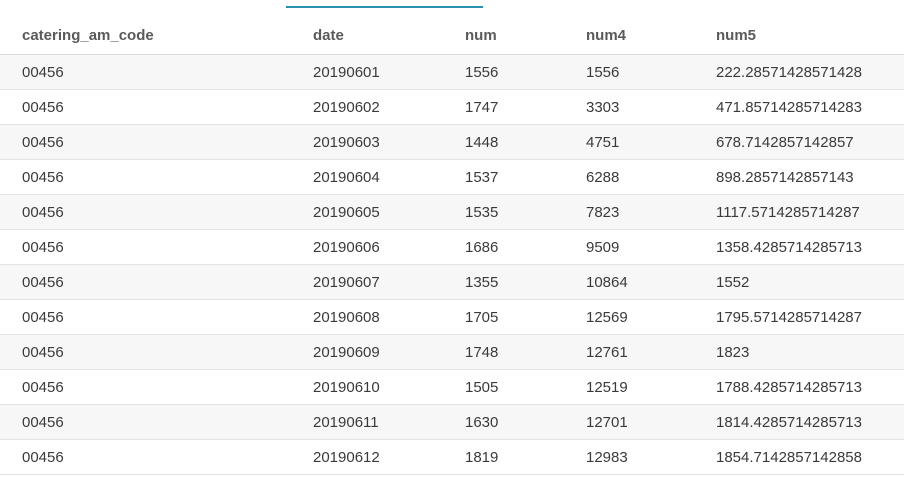 This screenshot has width=904, height=477. Describe the element at coordinates (346, 142) in the screenshot. I see `cell-date: 20190603` at that location.